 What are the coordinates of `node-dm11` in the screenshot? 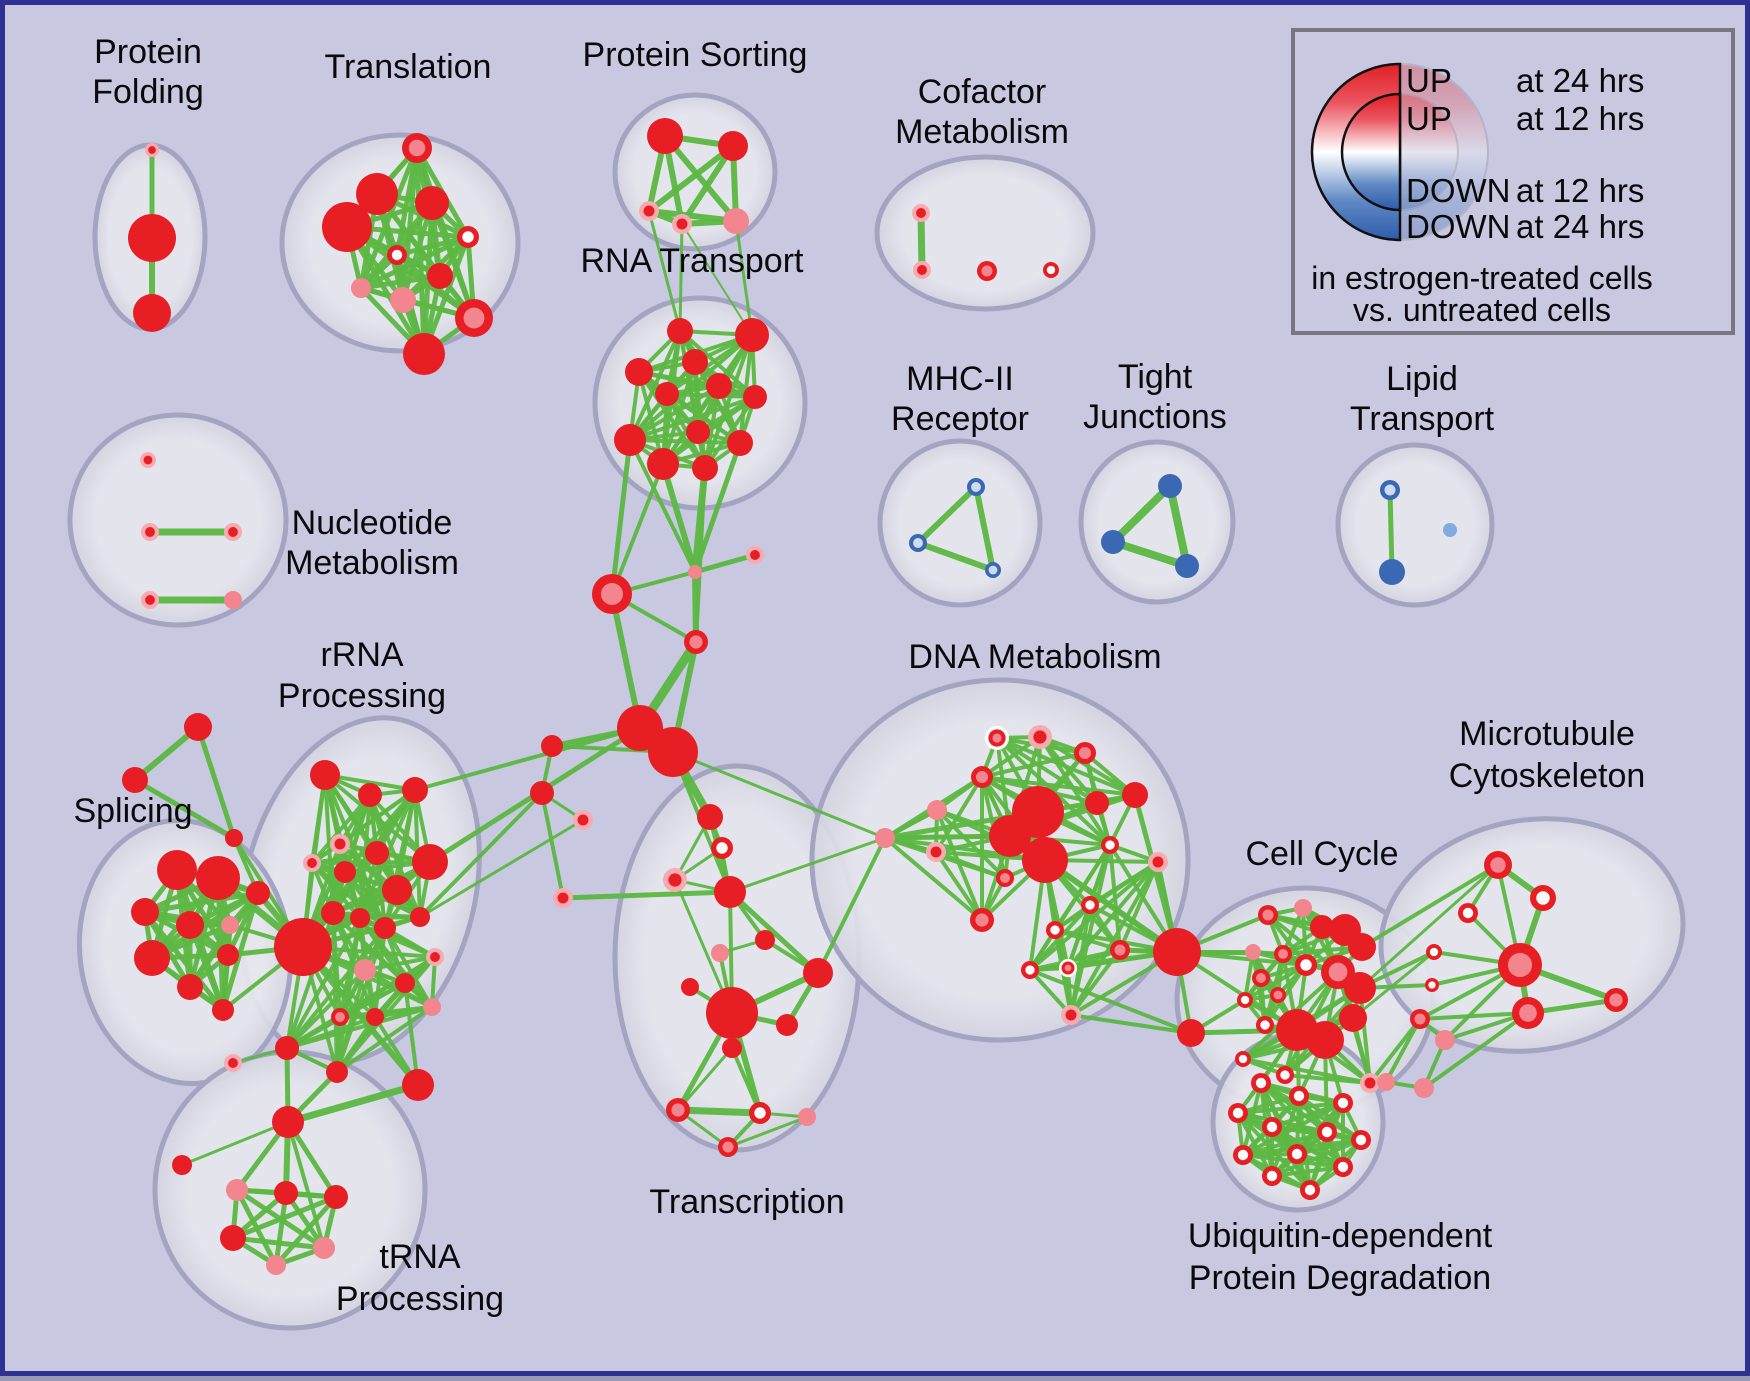 It's located at (1097, 803).